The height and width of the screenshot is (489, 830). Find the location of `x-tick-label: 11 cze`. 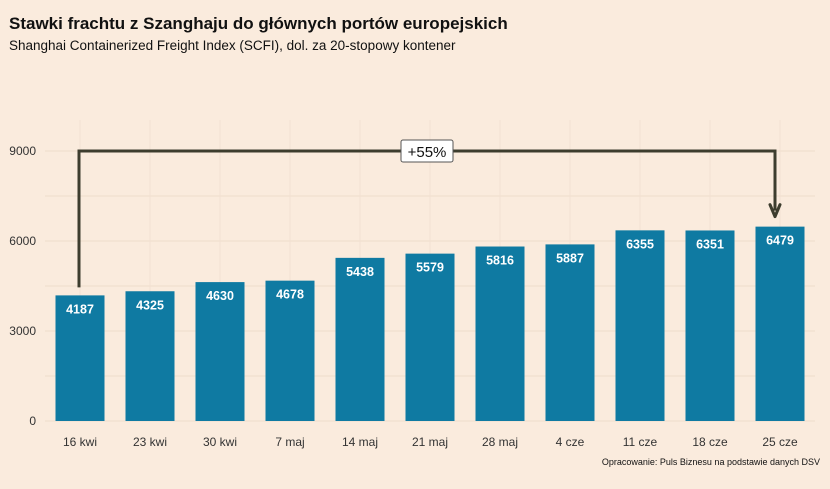

x-tick-label: 11 cze is located at coordinates (640, 442).